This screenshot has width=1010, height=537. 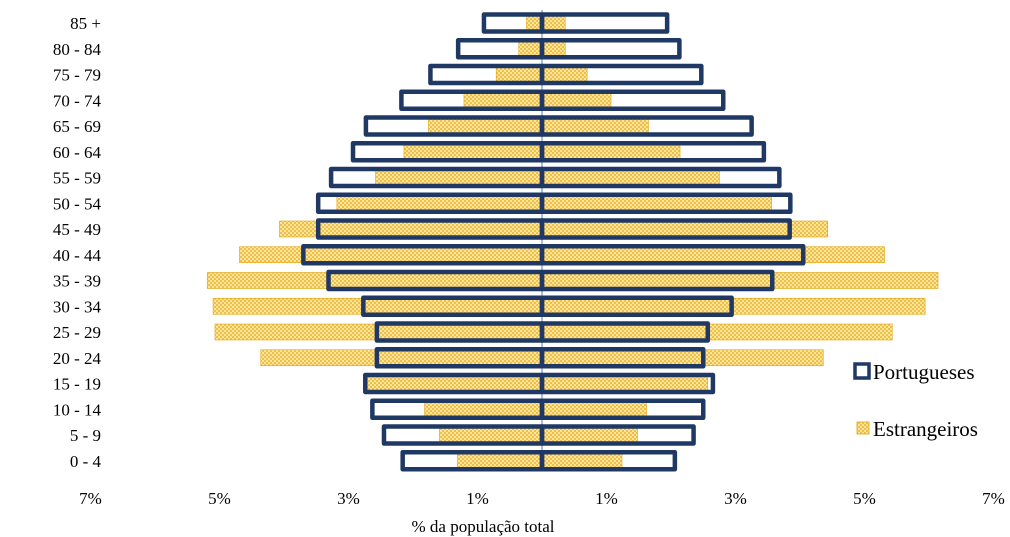 I want to click on legend-swatch-estrangeiros, so click(x=863, y=428).